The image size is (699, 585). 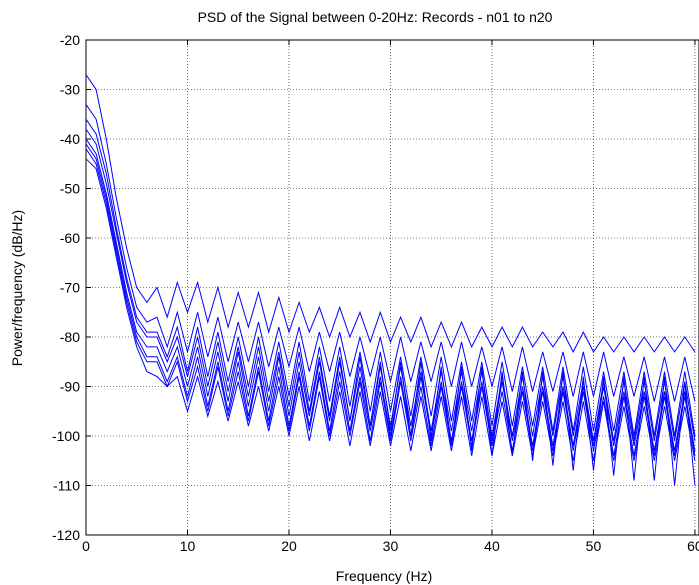 What do you see at coordinates (391, 546) in the screenshot?
I see `x-tick-label: 30` at bounding box center [391, 546].